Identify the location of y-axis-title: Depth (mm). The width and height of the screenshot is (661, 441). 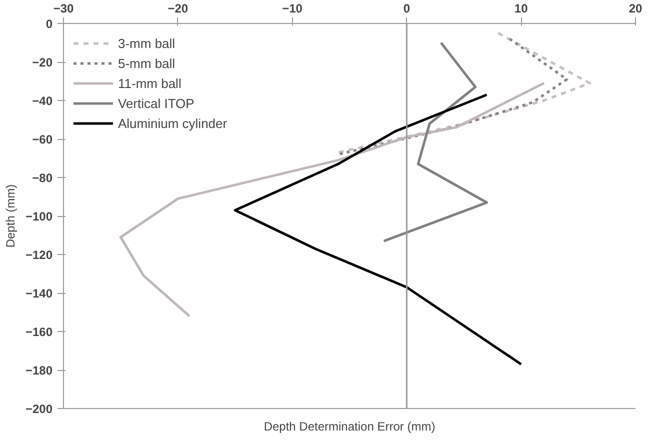
(10, 216).